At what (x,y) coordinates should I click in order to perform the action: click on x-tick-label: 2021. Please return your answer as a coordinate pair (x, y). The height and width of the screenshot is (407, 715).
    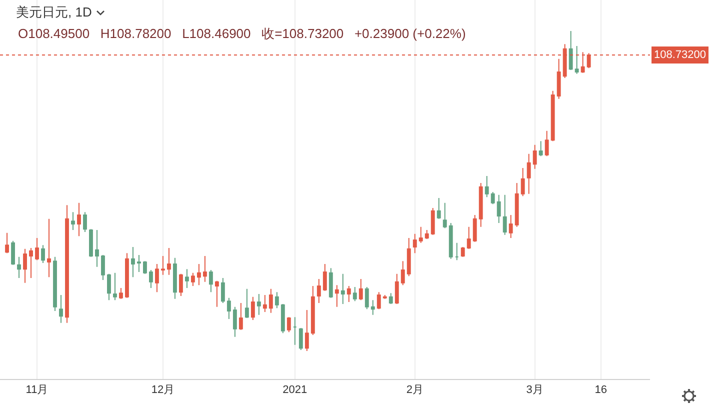
    Looking at the image, I should click on (295, 390).